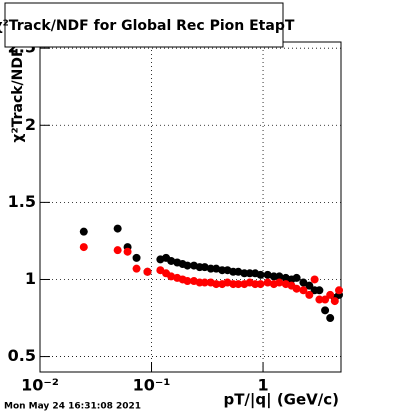  I want to click on x-tick-label: 1, so click(262, 385).